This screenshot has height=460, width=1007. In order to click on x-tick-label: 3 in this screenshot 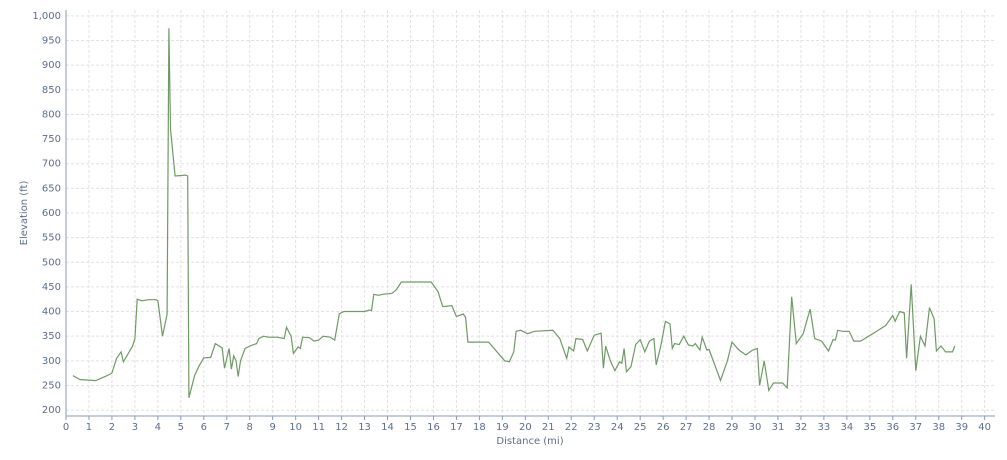, I will do `click(135, 427)`.